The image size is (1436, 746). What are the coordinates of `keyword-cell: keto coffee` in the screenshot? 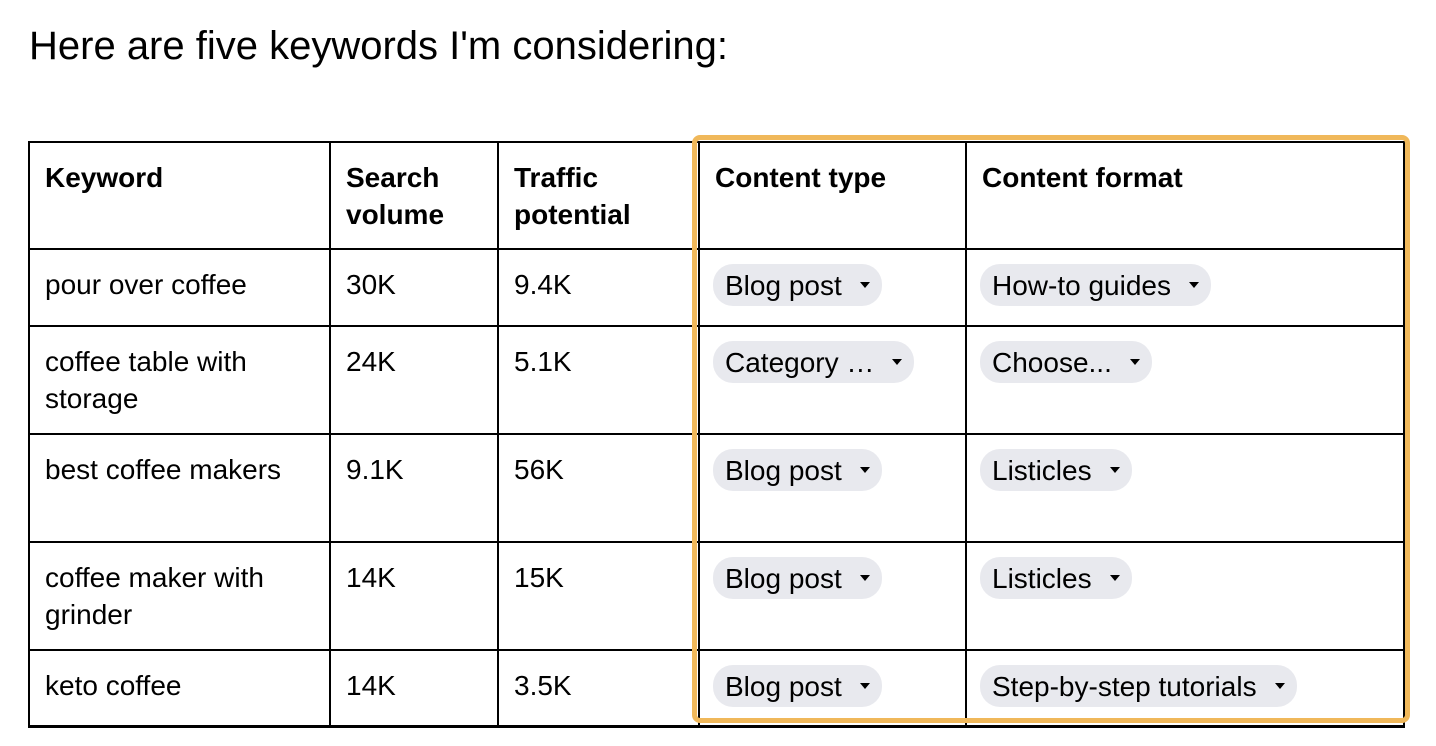 It's located at (179, 688).